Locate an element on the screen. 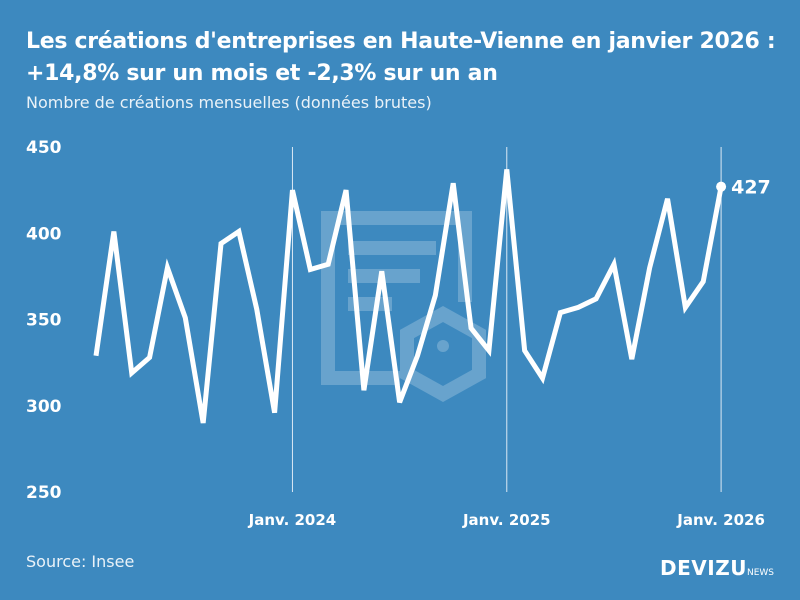 The image size is (800, 600). brand-logo: DEVIZUNEWS is located at coordinates (717, 568).